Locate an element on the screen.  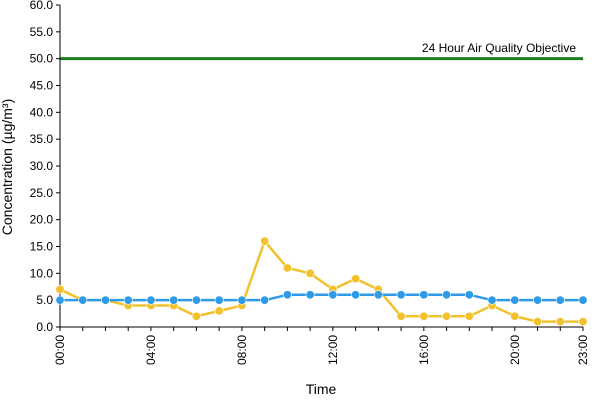
series-line is located at coordinates (321, 297).